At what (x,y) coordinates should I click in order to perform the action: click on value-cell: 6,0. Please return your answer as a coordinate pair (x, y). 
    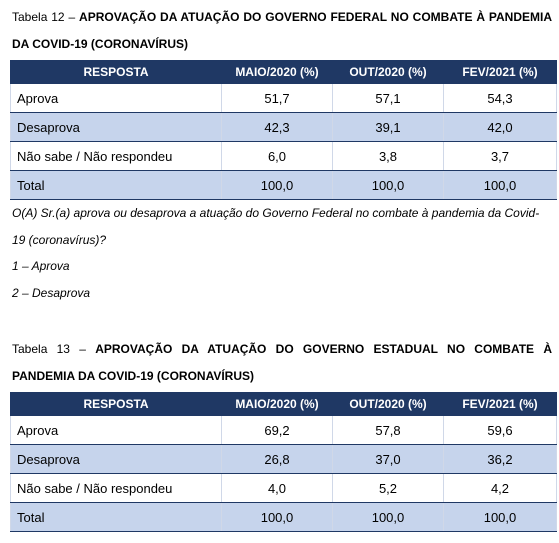
    Looking at the image, I should click on (277, 156).